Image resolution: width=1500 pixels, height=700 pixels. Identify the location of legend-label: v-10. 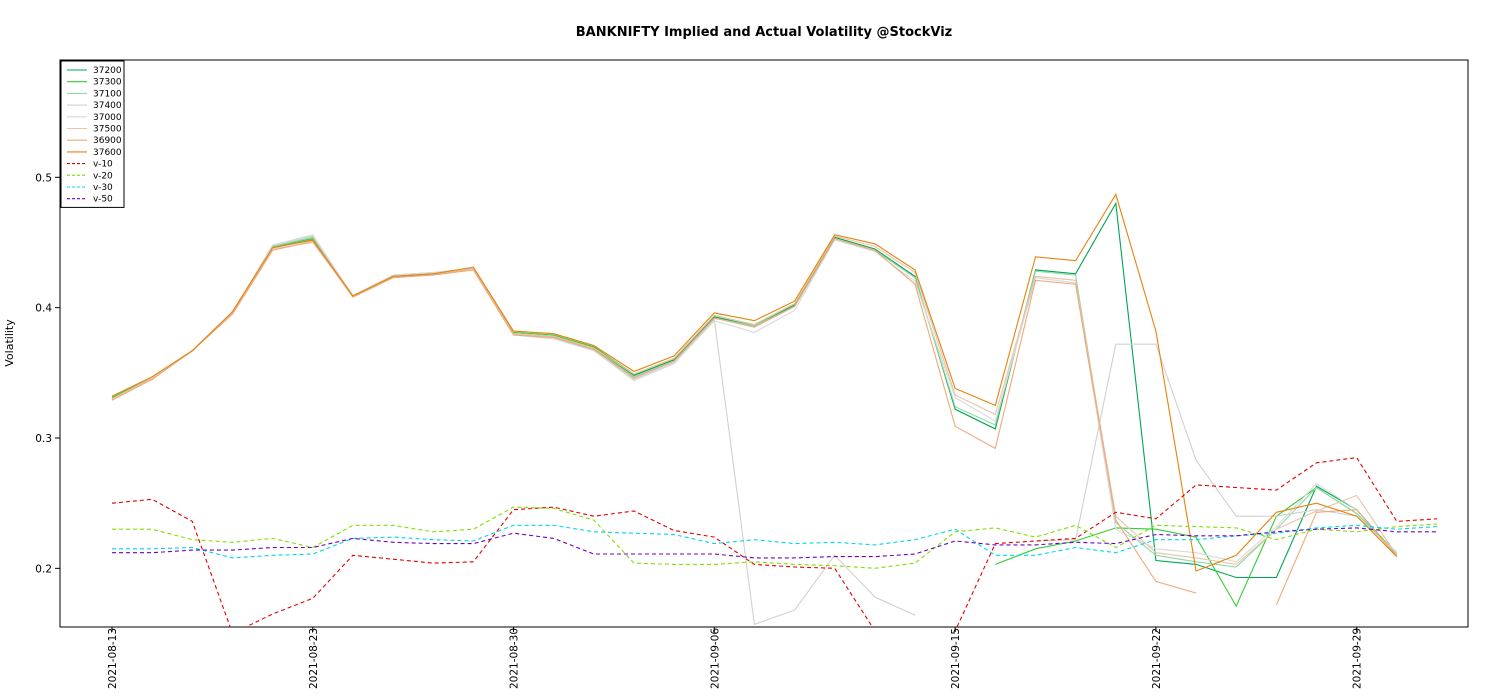
(103, 165).